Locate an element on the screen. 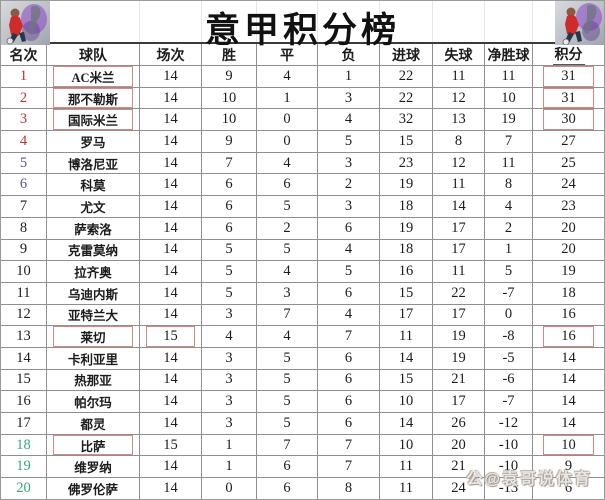 The image size is (605, 500). rank-cell: 4 is located at coordinates (24, 142).